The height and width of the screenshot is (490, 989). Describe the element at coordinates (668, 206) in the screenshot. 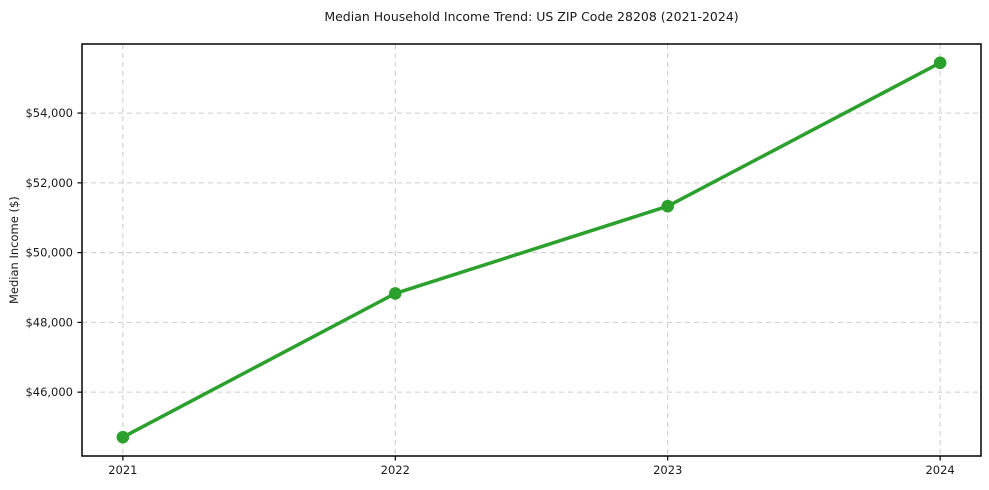

I see `data-point-2023` at that location.